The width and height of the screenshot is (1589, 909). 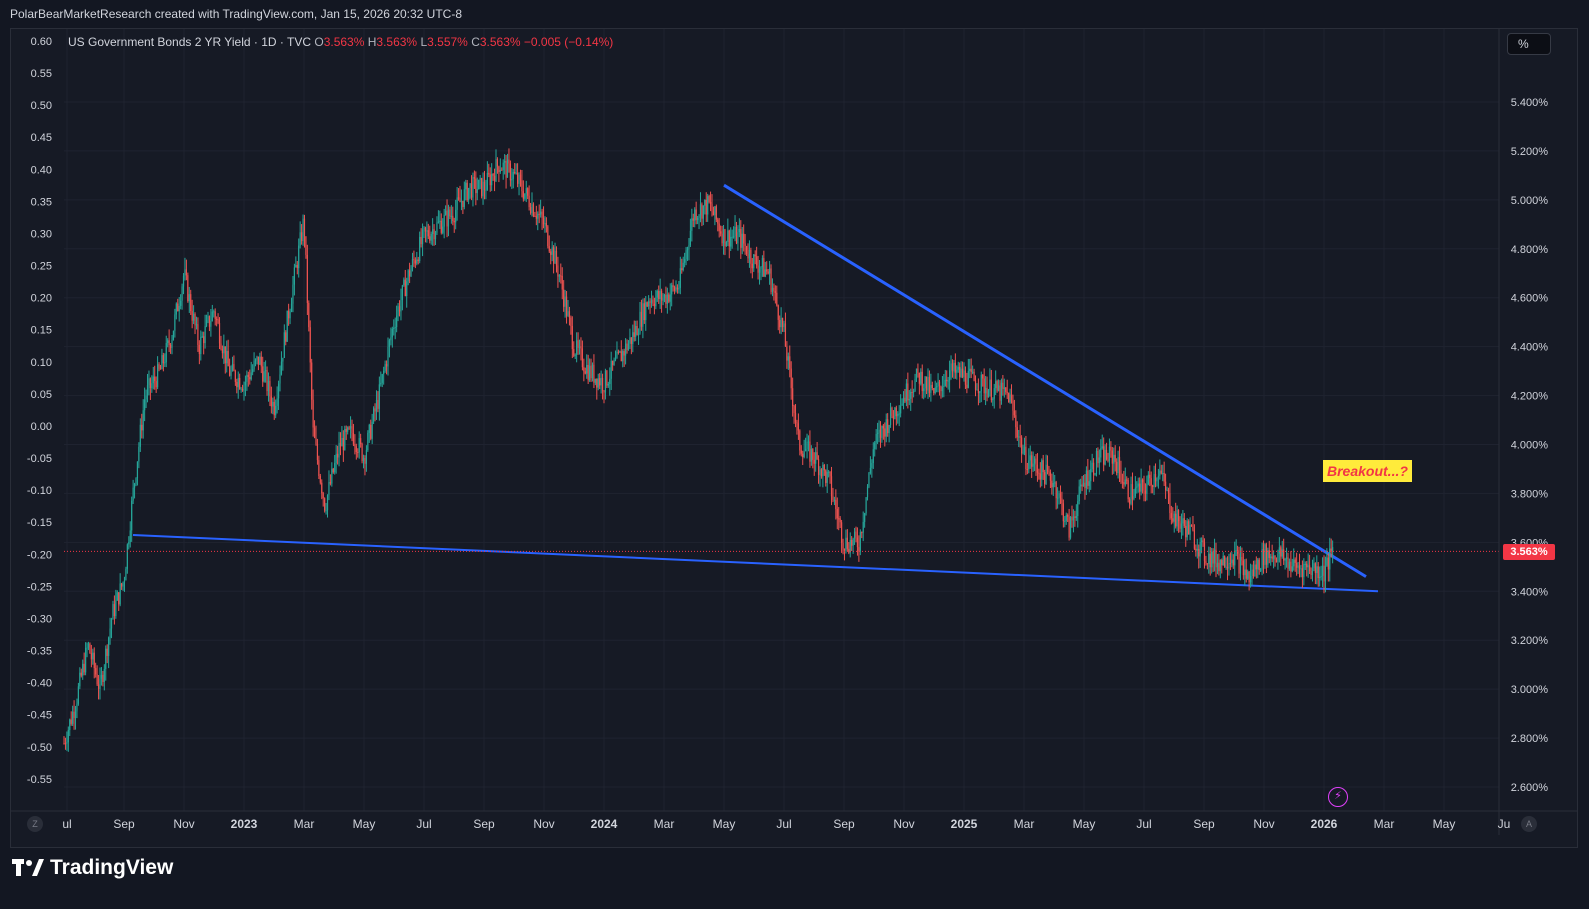 I want to click on a-scale-button: A, so click(x=1529, y=824).